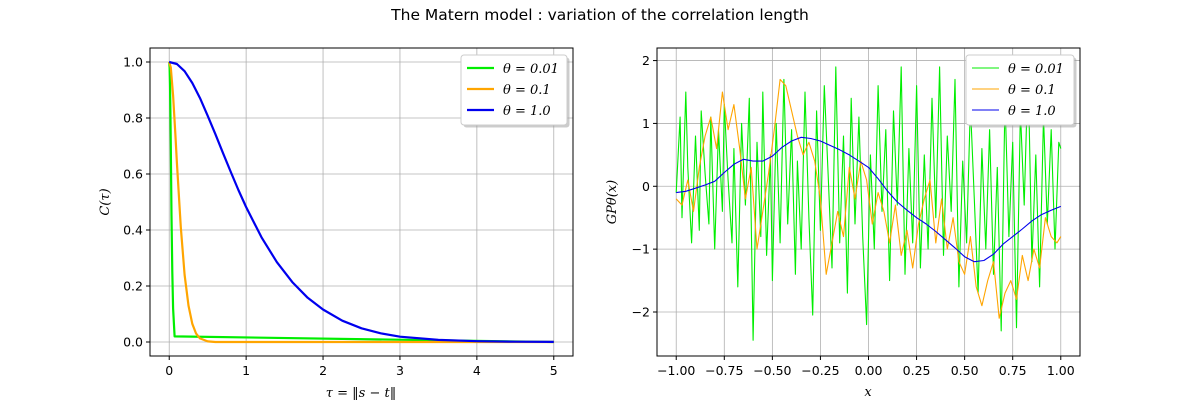 The height and width of the screenshot is (400, 1200). Describe the element at coordinates (133, 342) in the screenshot. I see `y-tick-label: 0.0` at that location.